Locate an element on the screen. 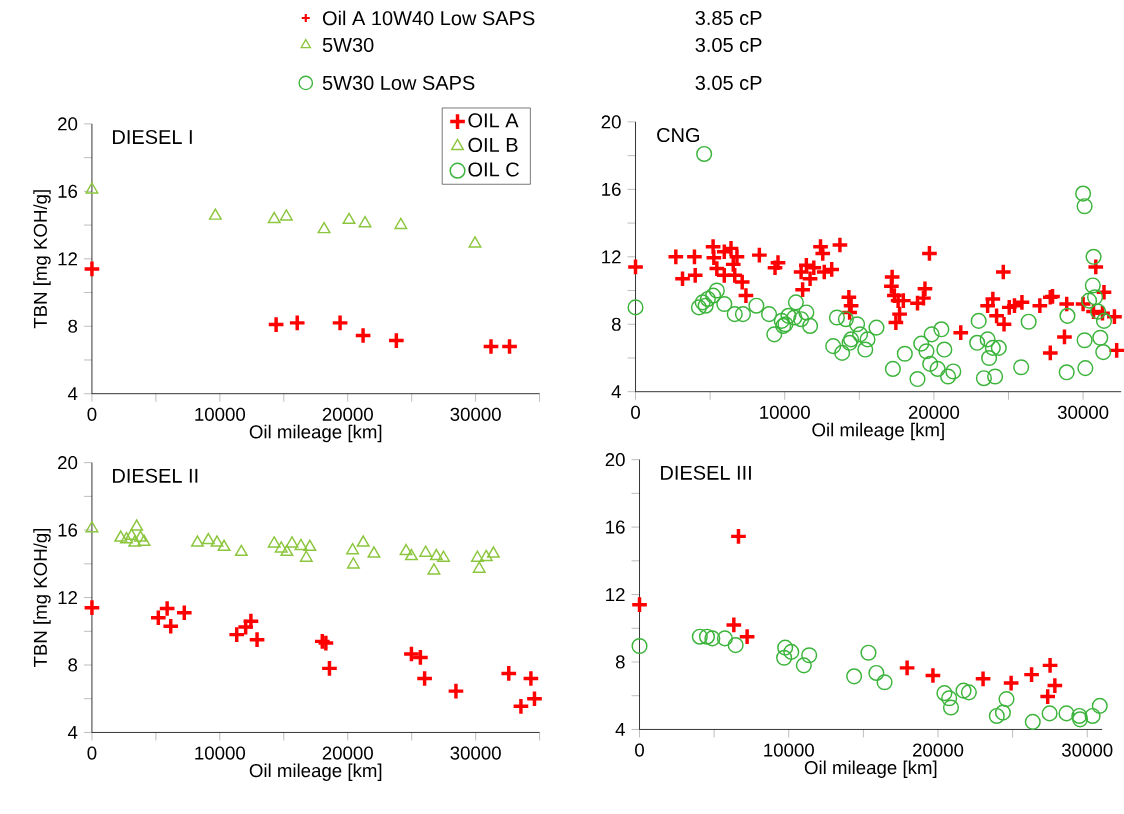  legend-label: OIL C is located at coordinates (493, 169).